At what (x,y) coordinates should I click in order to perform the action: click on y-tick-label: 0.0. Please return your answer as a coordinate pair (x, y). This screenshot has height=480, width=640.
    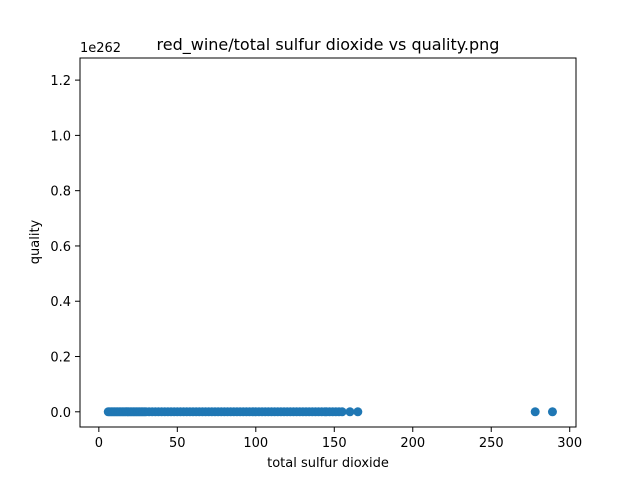
    Looking at the image, I should click on (60, 413).